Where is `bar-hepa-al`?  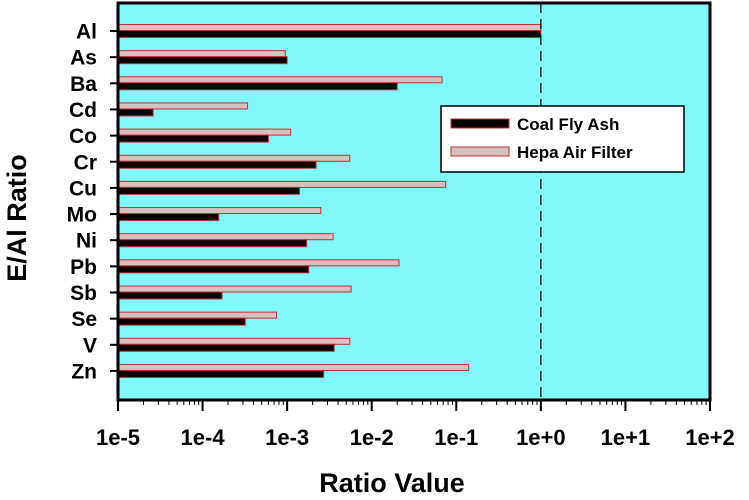 bar-hepa-al is located at coordinates (329, 27).